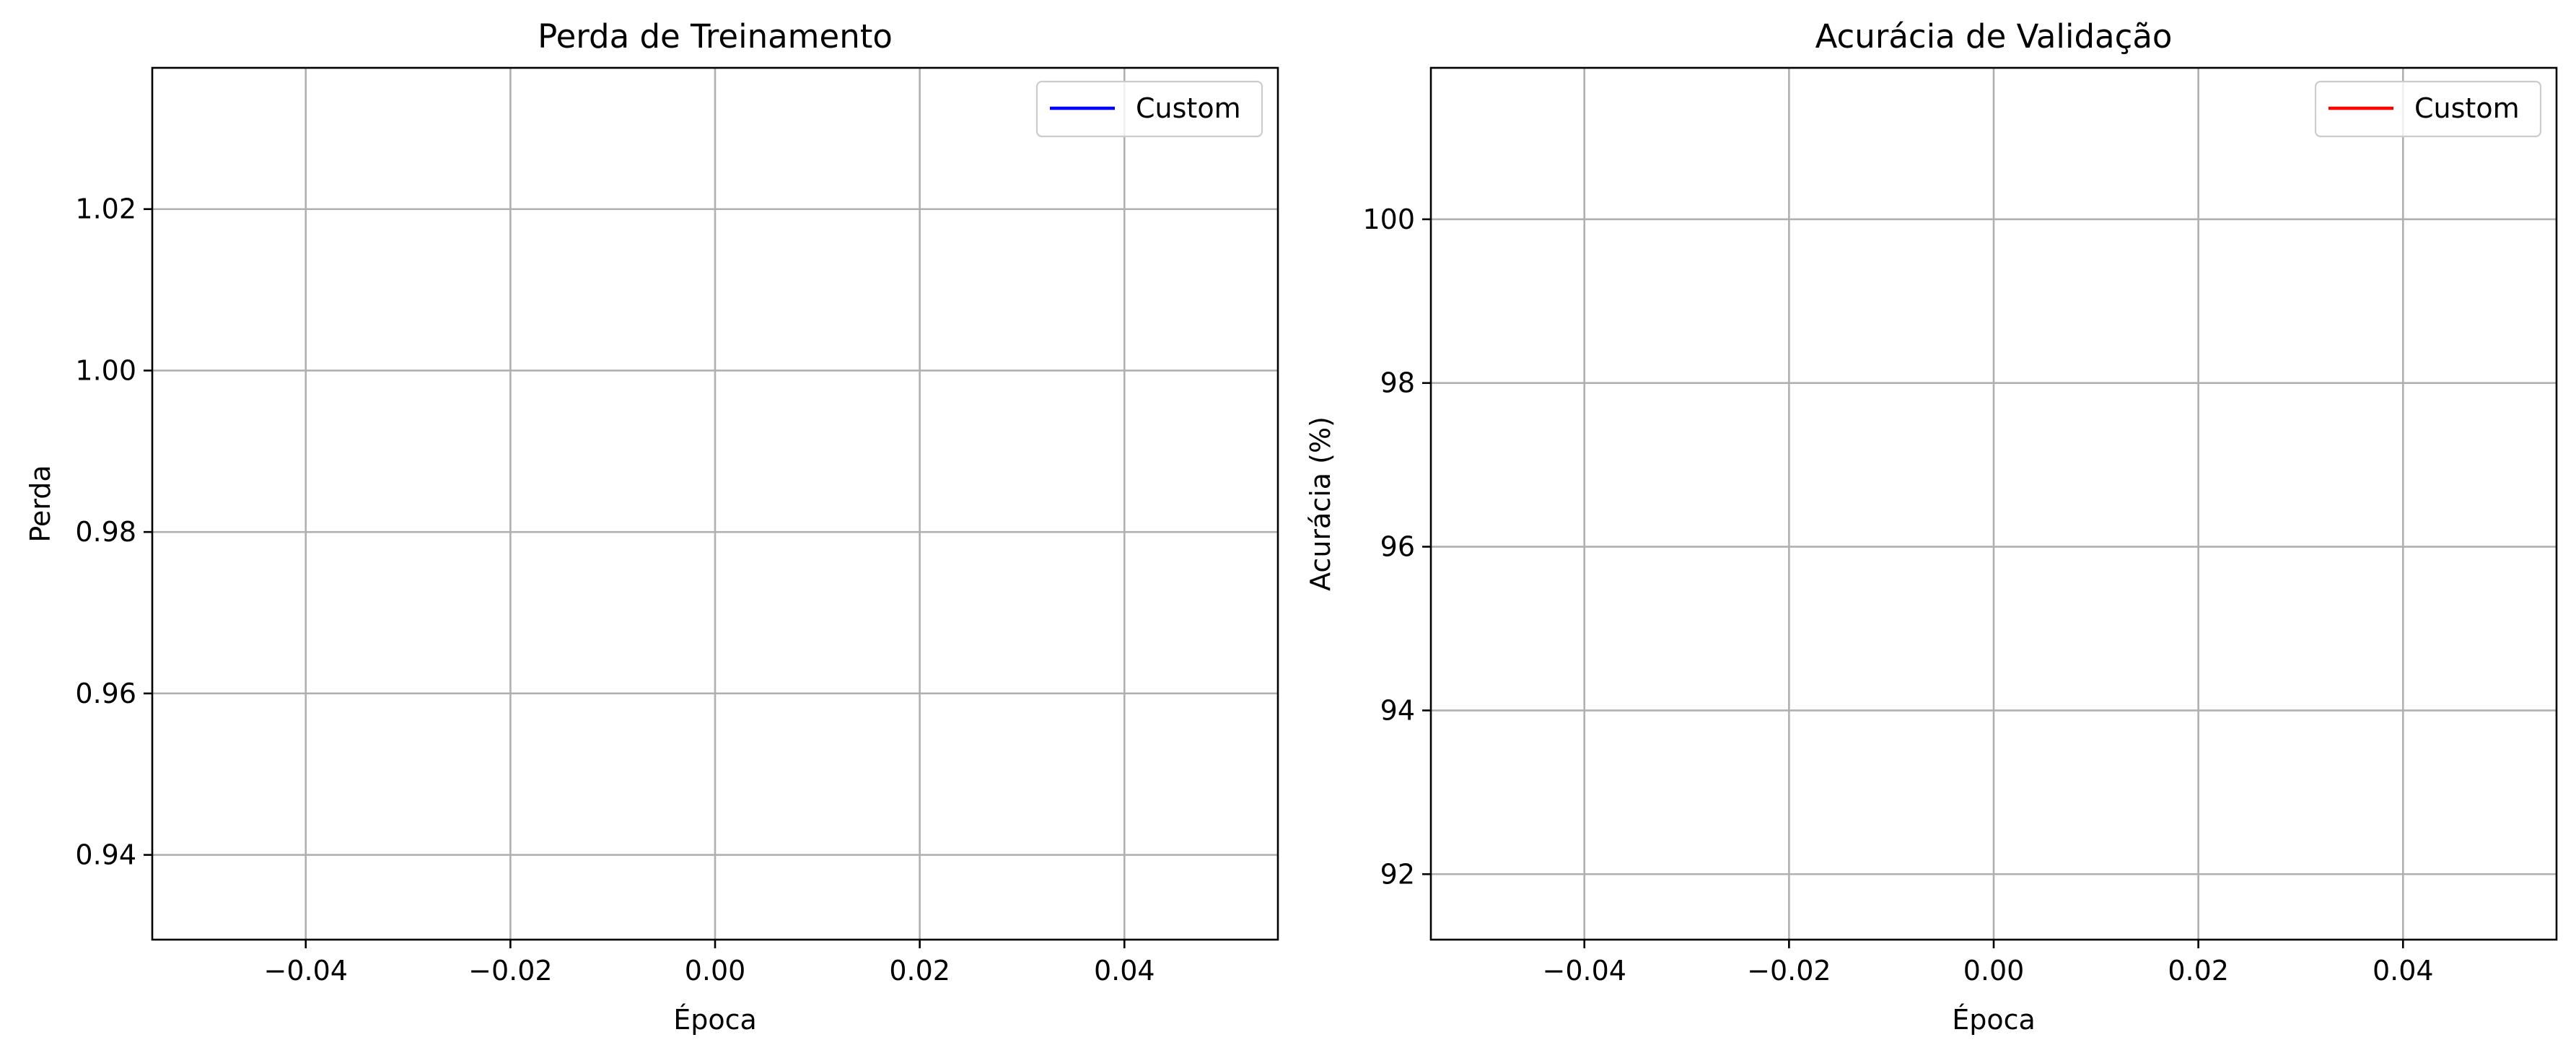  Describe the element at coordinates (1397, 710) in the screenshot. I see `y-tick-label: 94` at that location.